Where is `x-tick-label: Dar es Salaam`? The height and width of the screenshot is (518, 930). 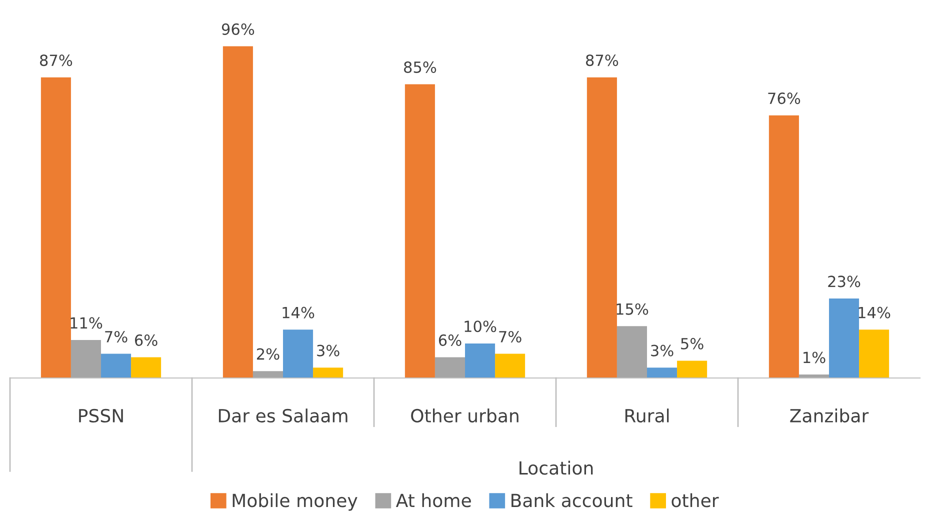
x-tick-label: Dar es Salaam is located at coordinates (283, 415).